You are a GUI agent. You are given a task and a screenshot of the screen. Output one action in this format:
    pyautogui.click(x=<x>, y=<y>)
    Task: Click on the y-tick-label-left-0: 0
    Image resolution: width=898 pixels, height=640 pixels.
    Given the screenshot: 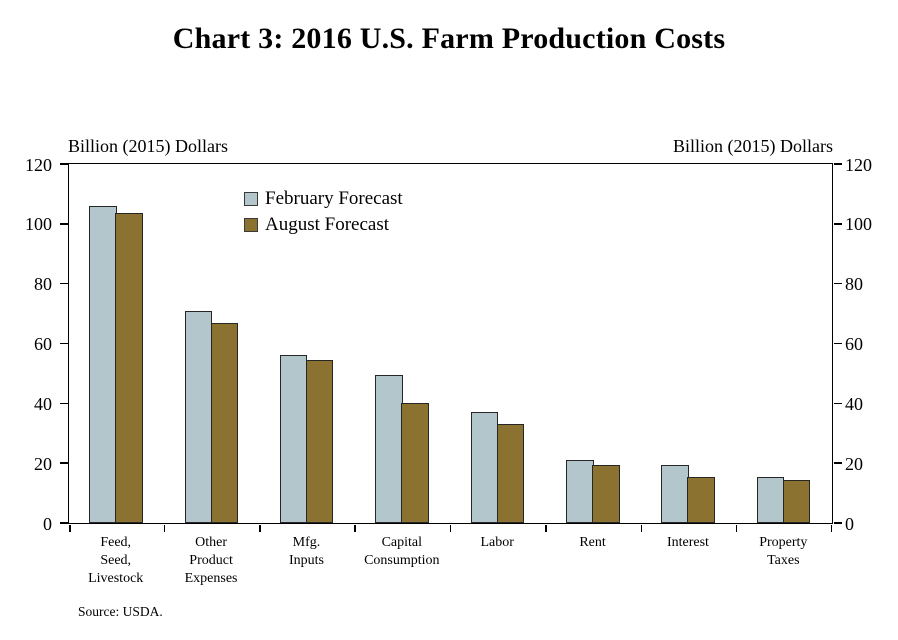 What is the action you would take?
    pyautogui.click(x=47, y=523)
    